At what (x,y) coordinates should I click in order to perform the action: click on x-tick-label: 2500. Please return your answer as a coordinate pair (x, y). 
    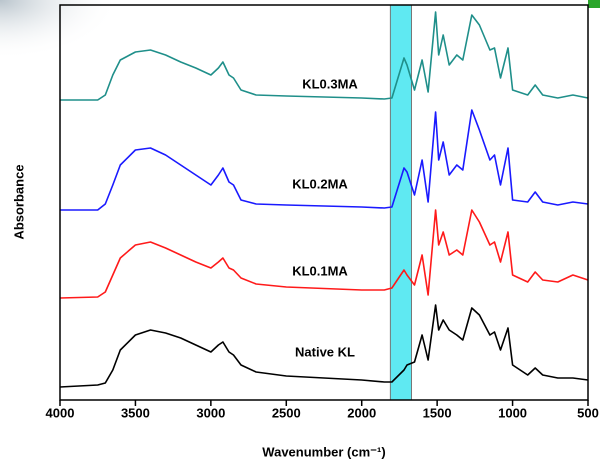
    Looking at the image, I should click on (286, 412).